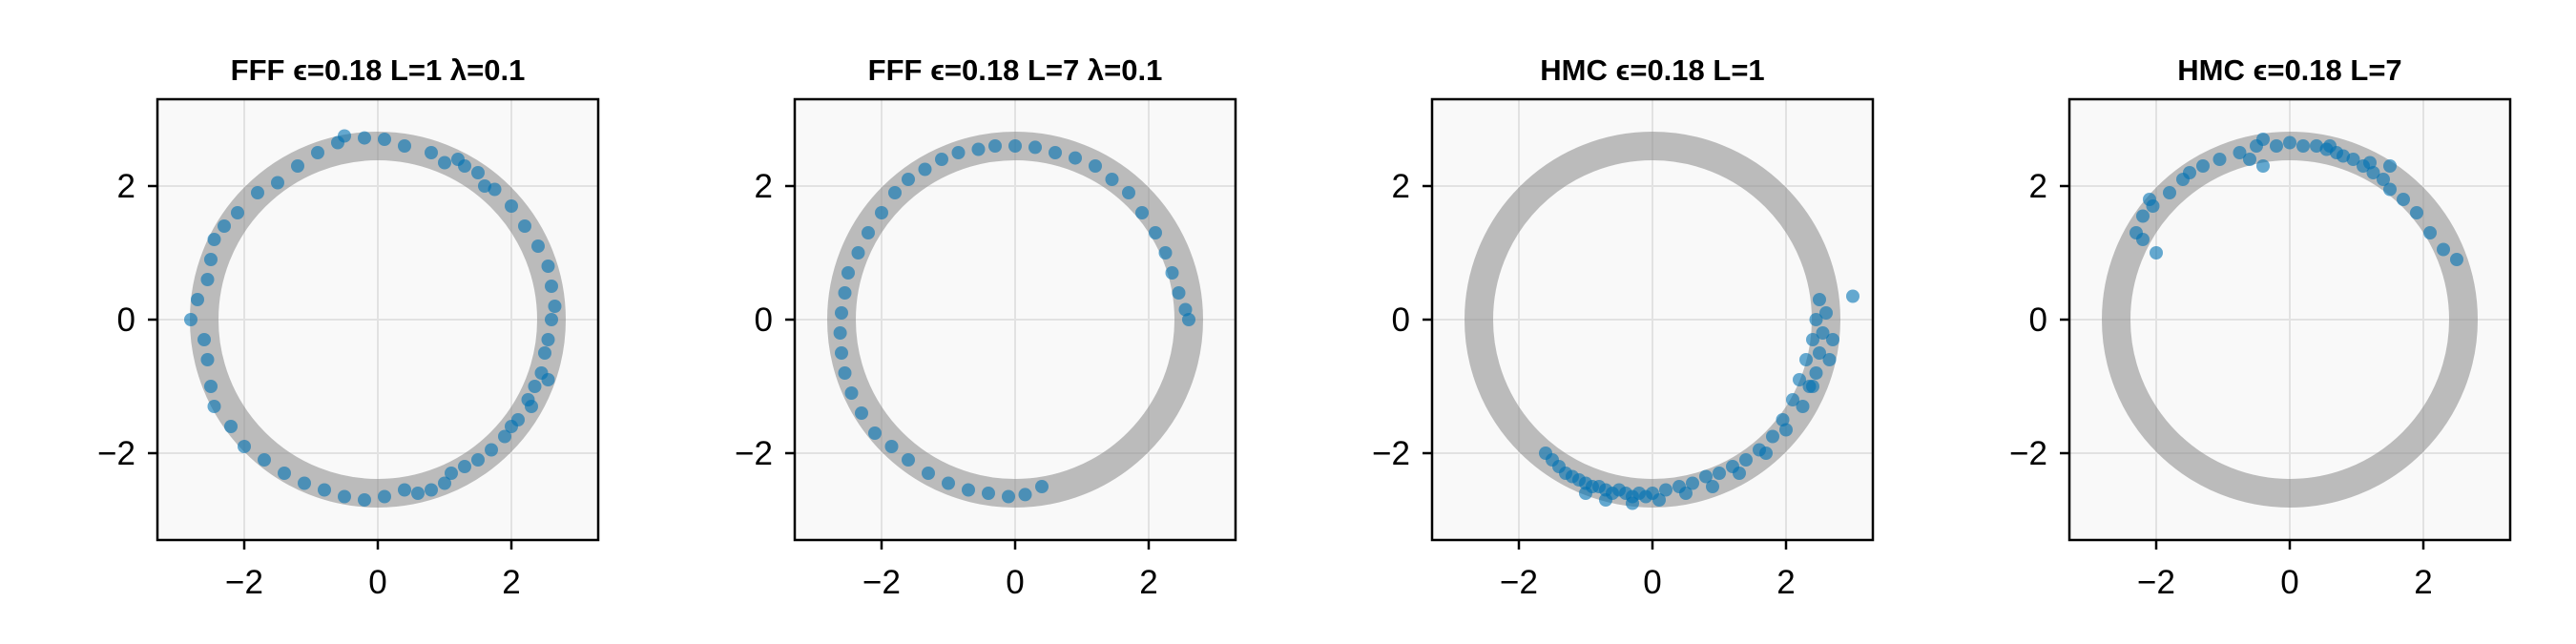 This screenshot has height=644, width=2576. What do you see at coordinates (881, 582) in the screenshot?
I see `x-tick-label-2a: −2` at bounding box center [881, 582].